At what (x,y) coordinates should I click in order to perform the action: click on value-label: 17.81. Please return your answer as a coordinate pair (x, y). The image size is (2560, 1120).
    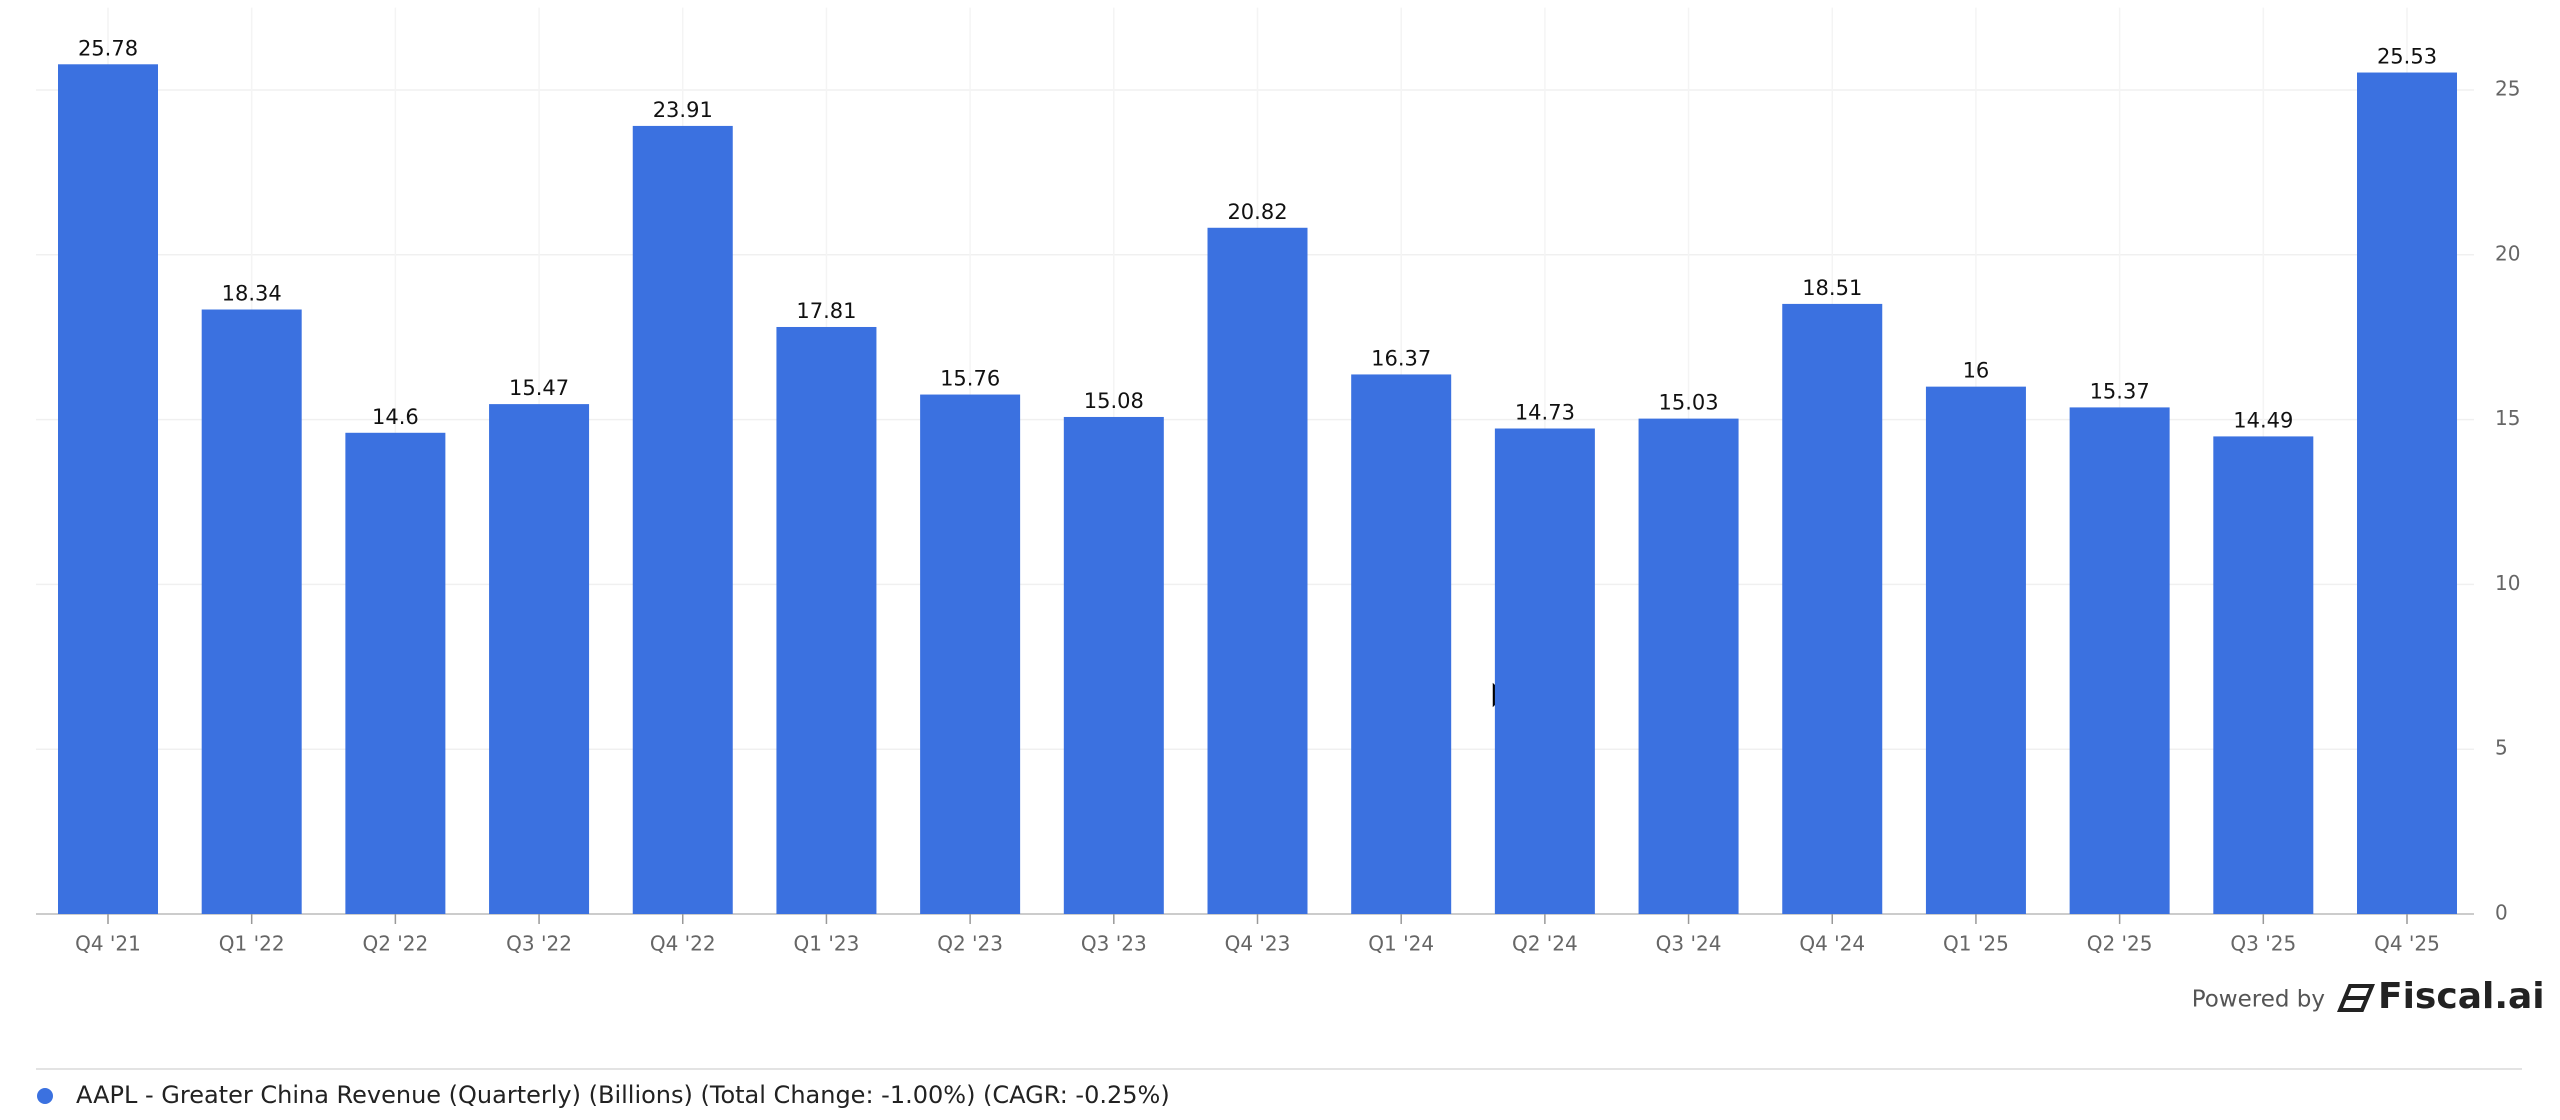
    Looking at the image, I should click on (826, 311).